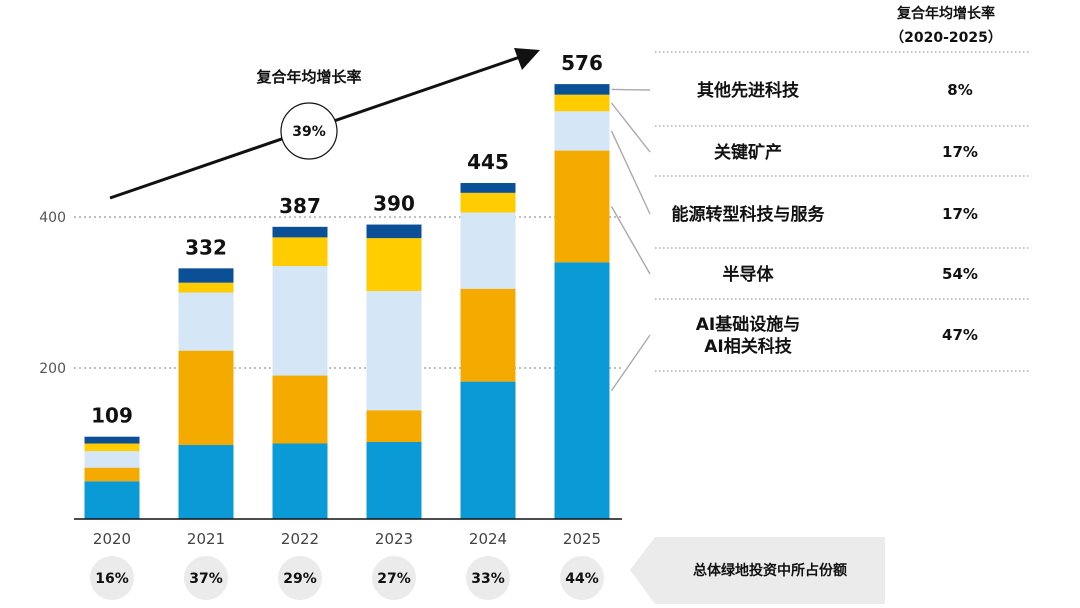 Image resolution: width=1080 pixels, height=608 pixels. Describe the element at coordinates (748, 346) in the screenshot. I see `legend-item-label: AI相关科技` at that location.